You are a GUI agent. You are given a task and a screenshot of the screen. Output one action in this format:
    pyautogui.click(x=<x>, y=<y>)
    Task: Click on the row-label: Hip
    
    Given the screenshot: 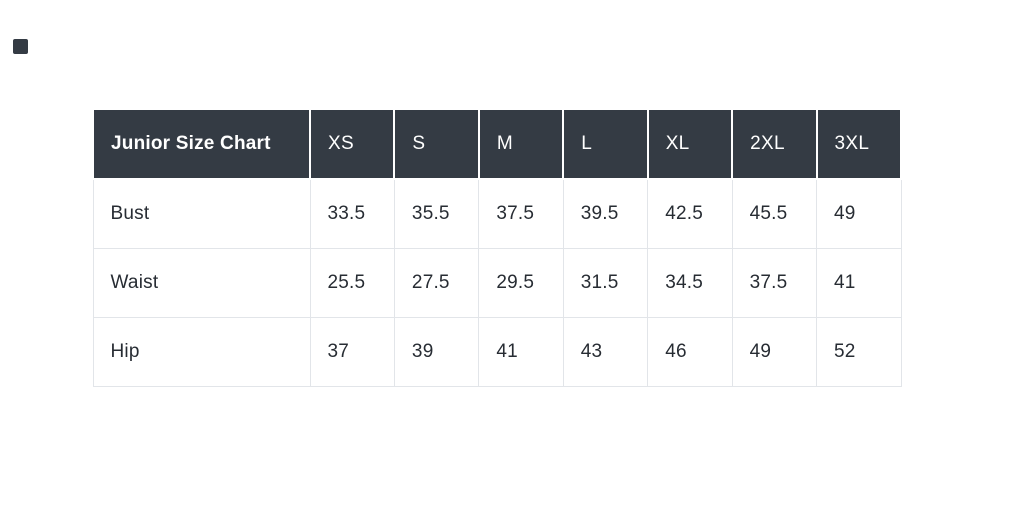 What is the action you would take?
    pyautogui.click(x=201, y=352)
    